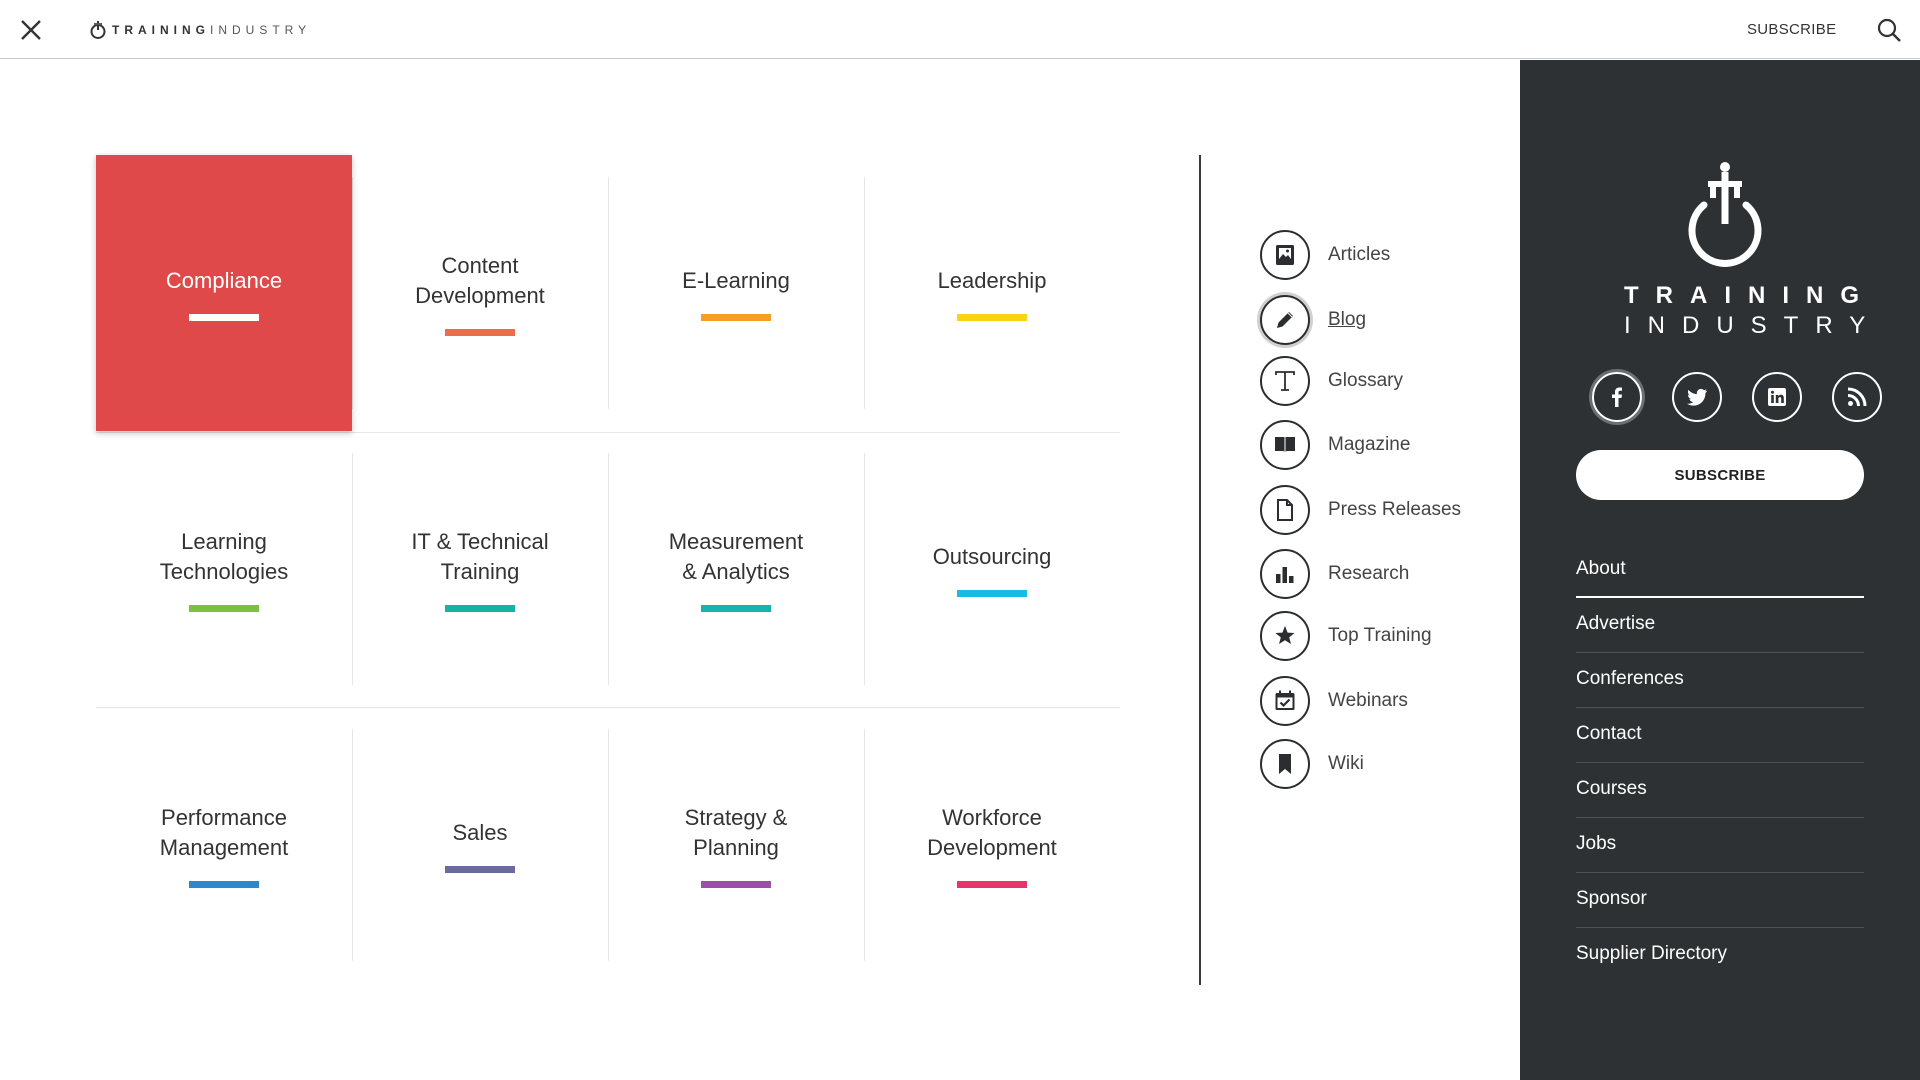  Describe the element at coordinates (1369, 573) in the screenshot. I see `resource-label: Research` at that location.